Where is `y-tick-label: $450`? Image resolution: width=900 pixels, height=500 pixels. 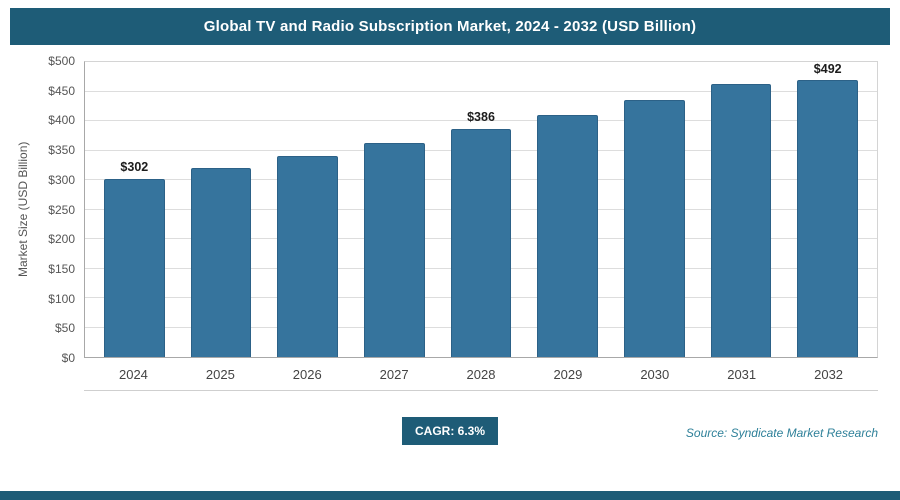
y-tick-label: $450 is located at coordinates (61, 90).